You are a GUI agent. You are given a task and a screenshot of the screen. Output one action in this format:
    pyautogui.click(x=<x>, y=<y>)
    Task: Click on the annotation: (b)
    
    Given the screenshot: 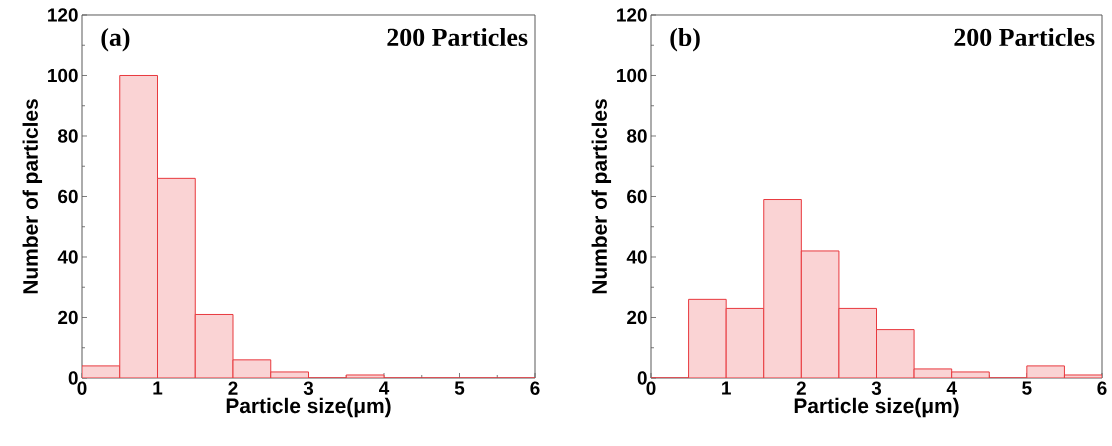 What is the action you would take?
    pyautogui.click(x=685, y=39)
    